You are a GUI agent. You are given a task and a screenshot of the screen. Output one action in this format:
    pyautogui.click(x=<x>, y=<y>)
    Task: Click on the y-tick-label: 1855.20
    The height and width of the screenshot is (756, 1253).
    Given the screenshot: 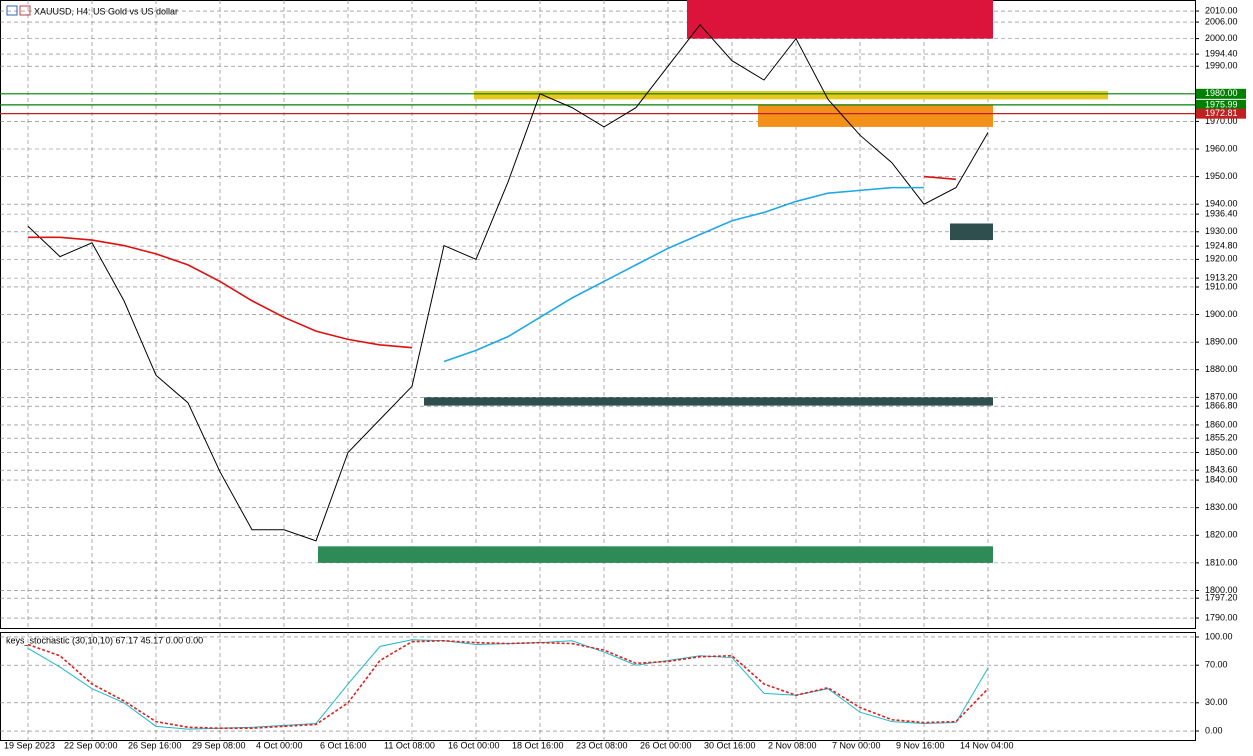 What is the action you would take?
    pyautogui.click(x=1221, y=438)
    